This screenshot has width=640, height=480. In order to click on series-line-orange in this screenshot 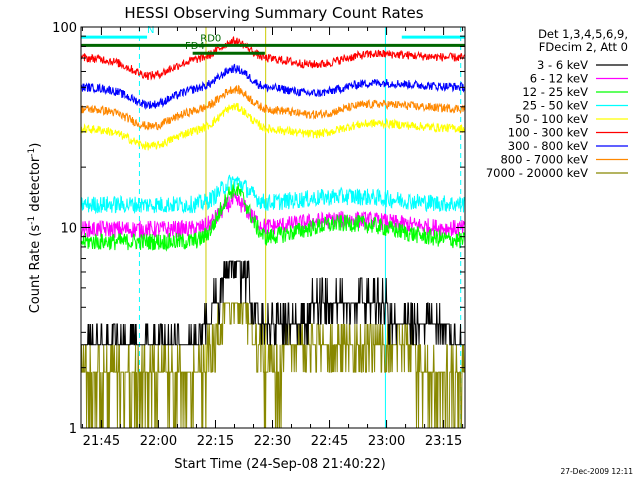, I will do `click(273, 107)`.